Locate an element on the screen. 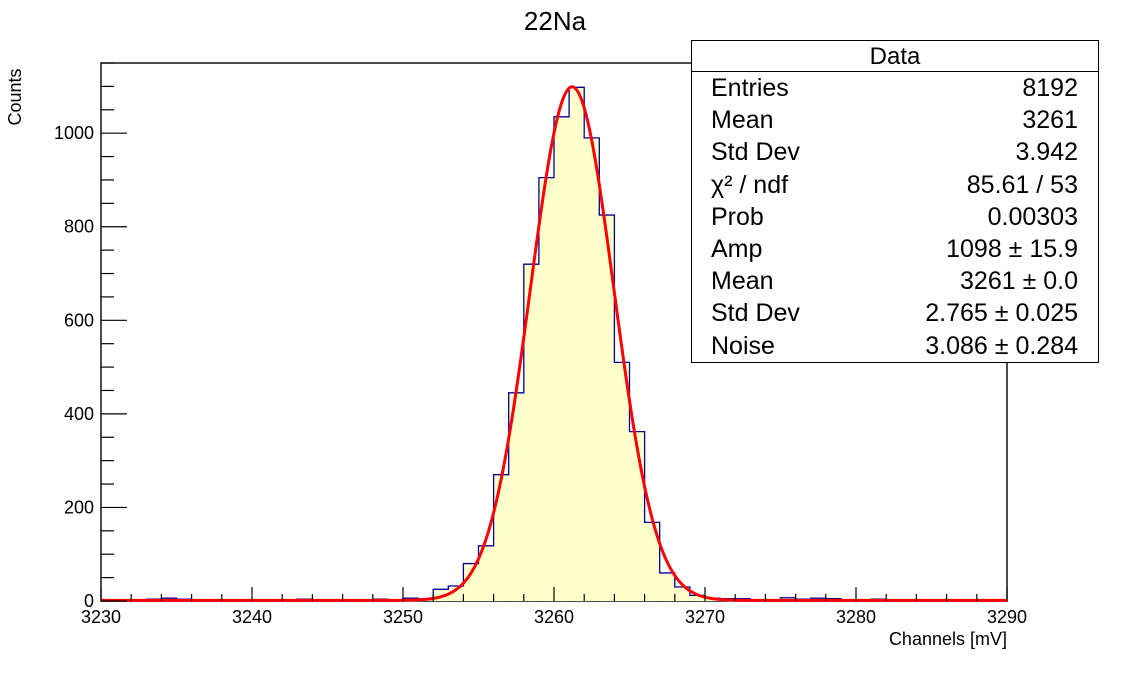  y-axis-label: Counts is located at coordinates (15, 96).